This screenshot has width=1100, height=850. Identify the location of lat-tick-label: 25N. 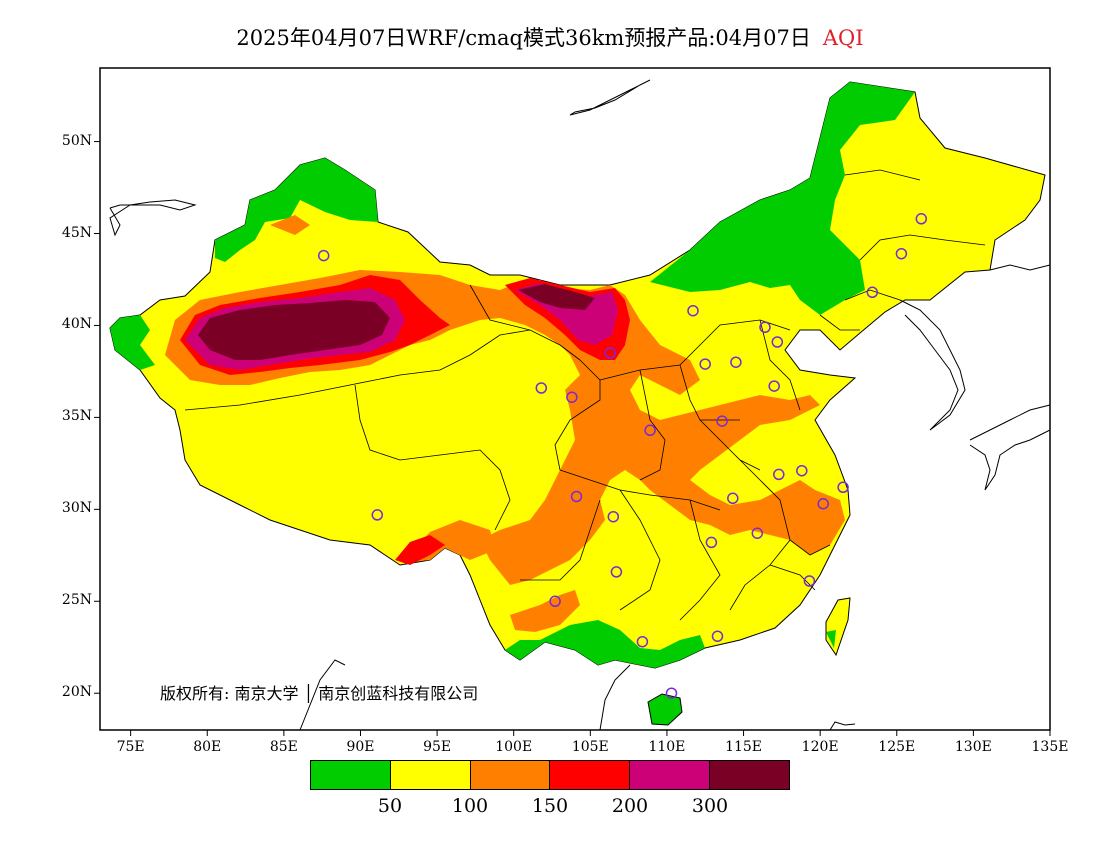
(76, 600).